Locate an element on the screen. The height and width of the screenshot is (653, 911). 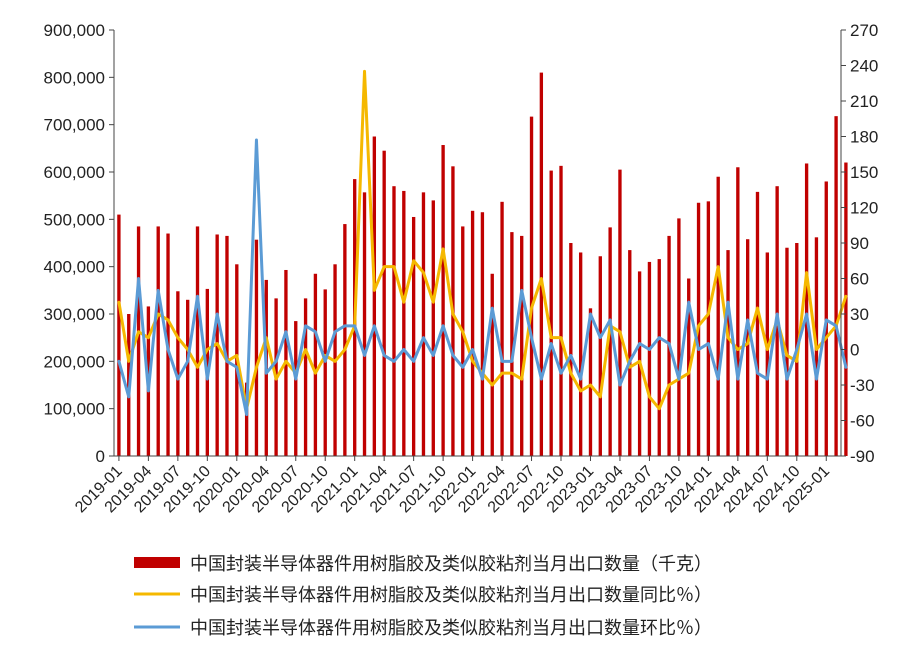
right-tick-label: 210 is located at coordinates (864, 101).